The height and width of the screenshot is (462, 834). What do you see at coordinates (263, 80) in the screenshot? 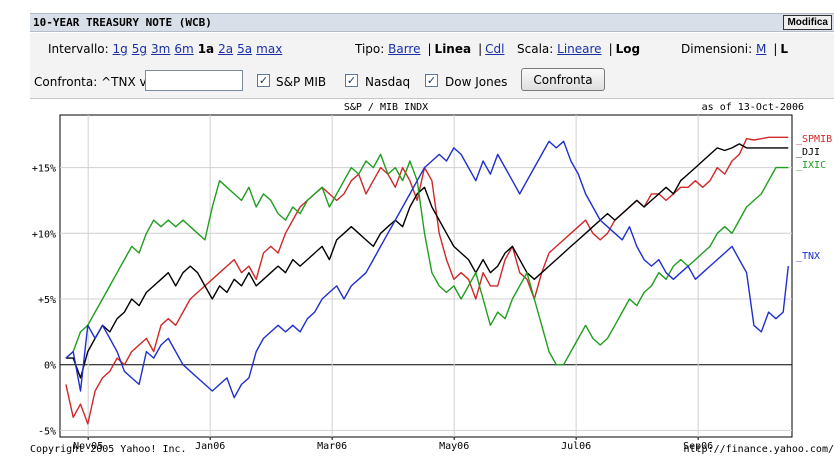
I see `spmib-checkbox: ✓` at bounding box center [263, 80].